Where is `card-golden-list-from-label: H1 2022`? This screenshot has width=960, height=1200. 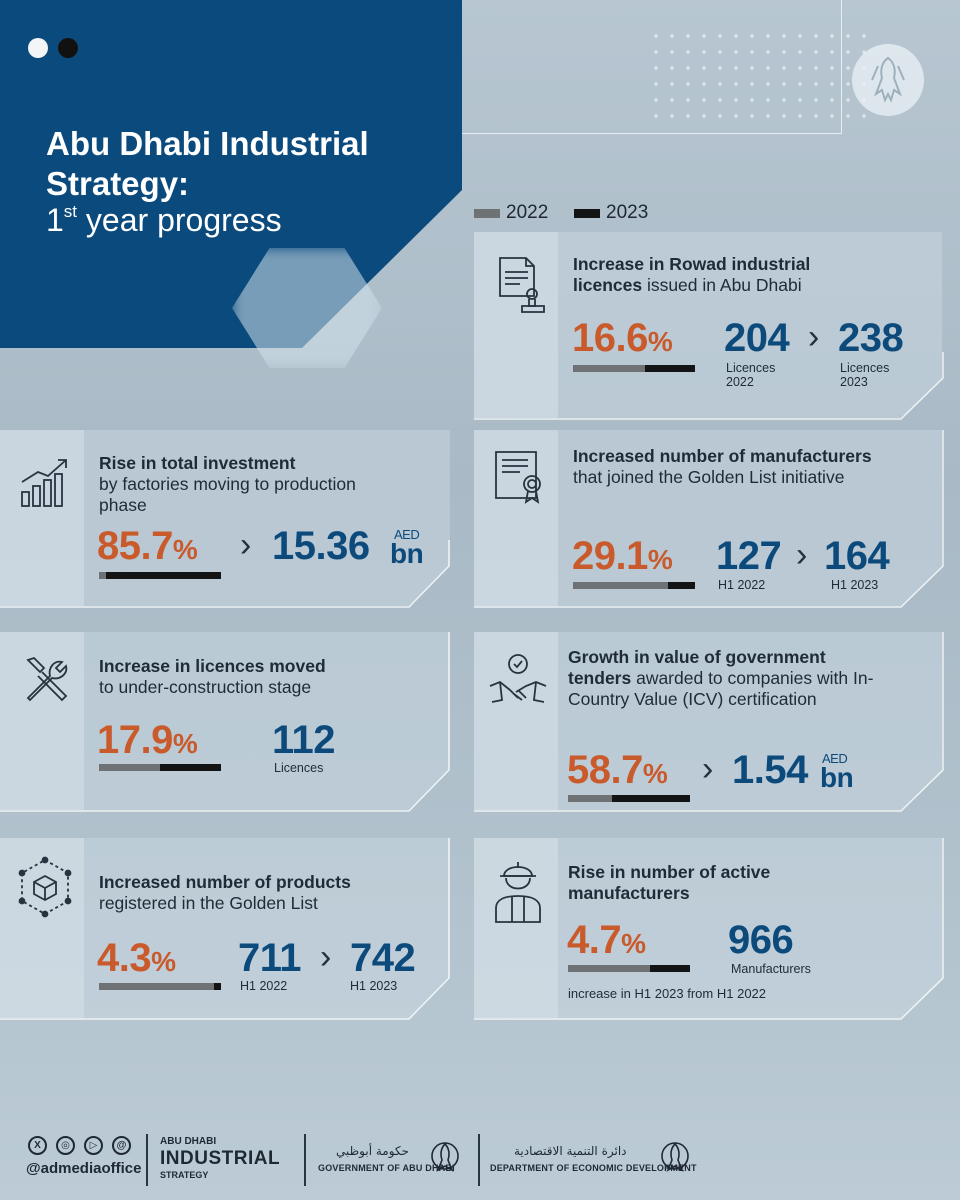
card-golden-list-from-label: H1 2022 is located at coordinates (742, 585).